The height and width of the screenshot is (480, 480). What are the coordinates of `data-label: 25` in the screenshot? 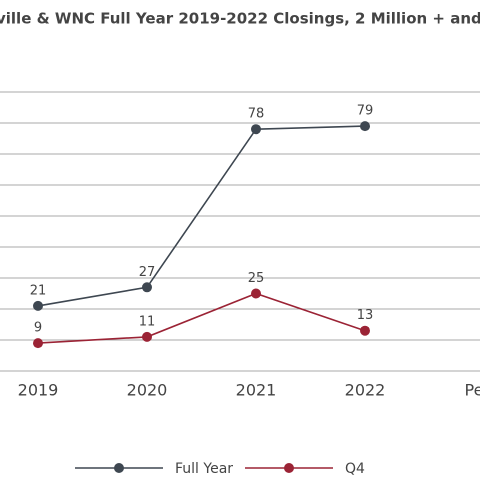 It's located at (256, 278).